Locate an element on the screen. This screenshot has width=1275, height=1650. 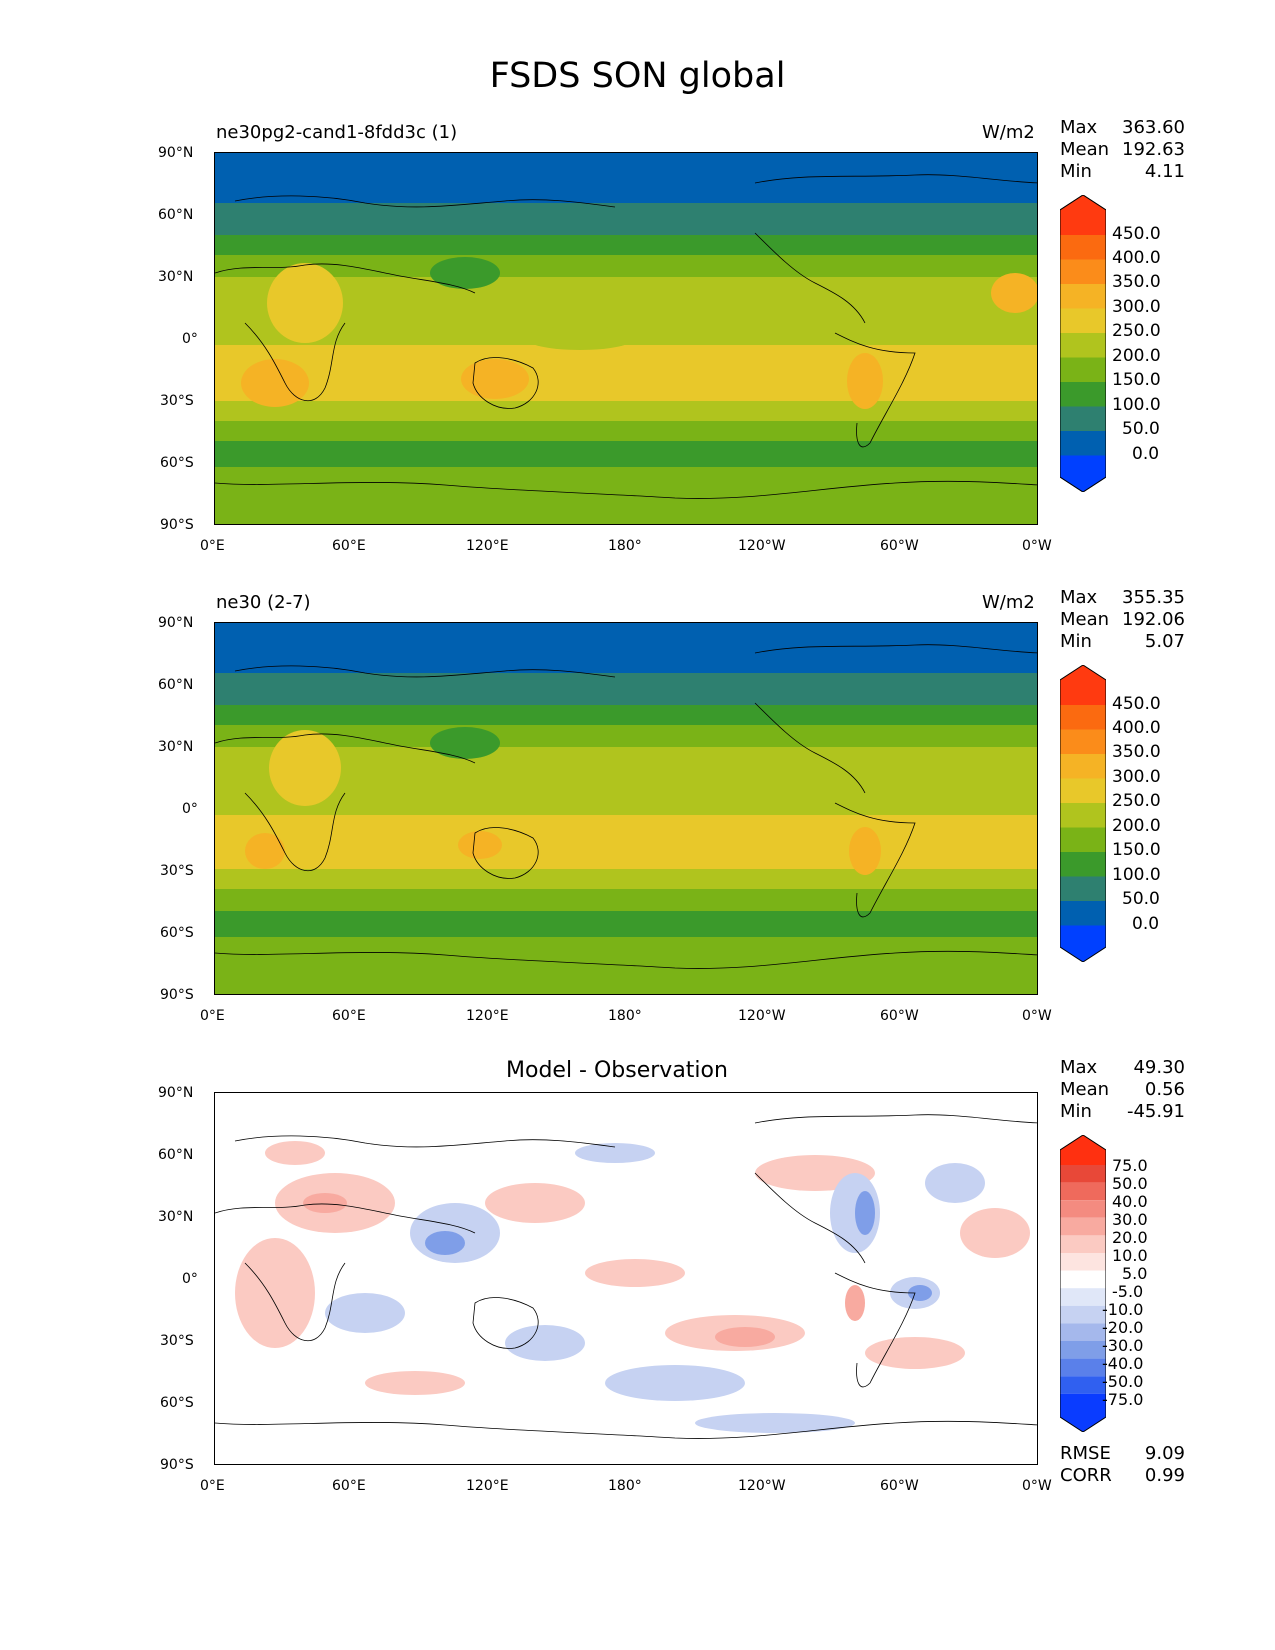
panel-2-min-label: Min is located at coordinates (1076, 641).